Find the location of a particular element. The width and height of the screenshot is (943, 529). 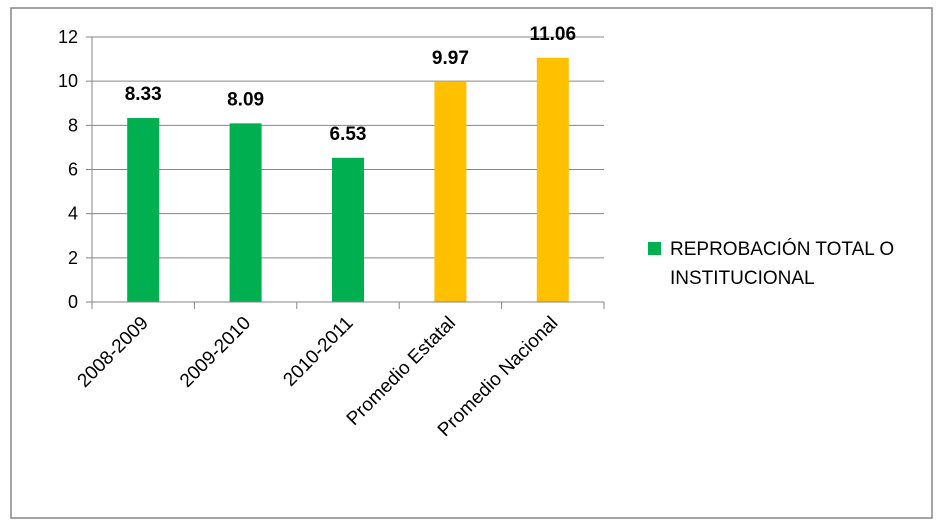

data-label: 11.06 is located at coordinates (553, 34).